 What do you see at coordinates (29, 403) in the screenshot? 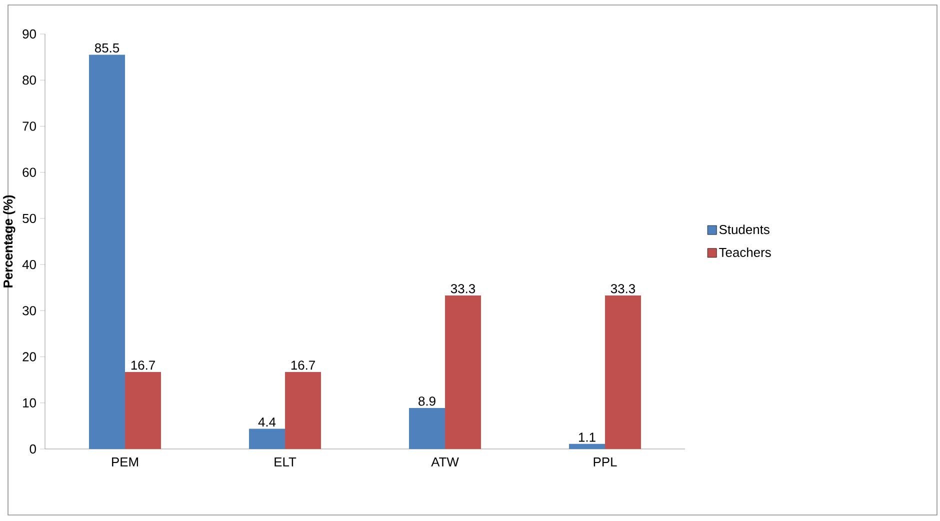
I see `y-tick-label: 10` at bounding box center [29, 403].